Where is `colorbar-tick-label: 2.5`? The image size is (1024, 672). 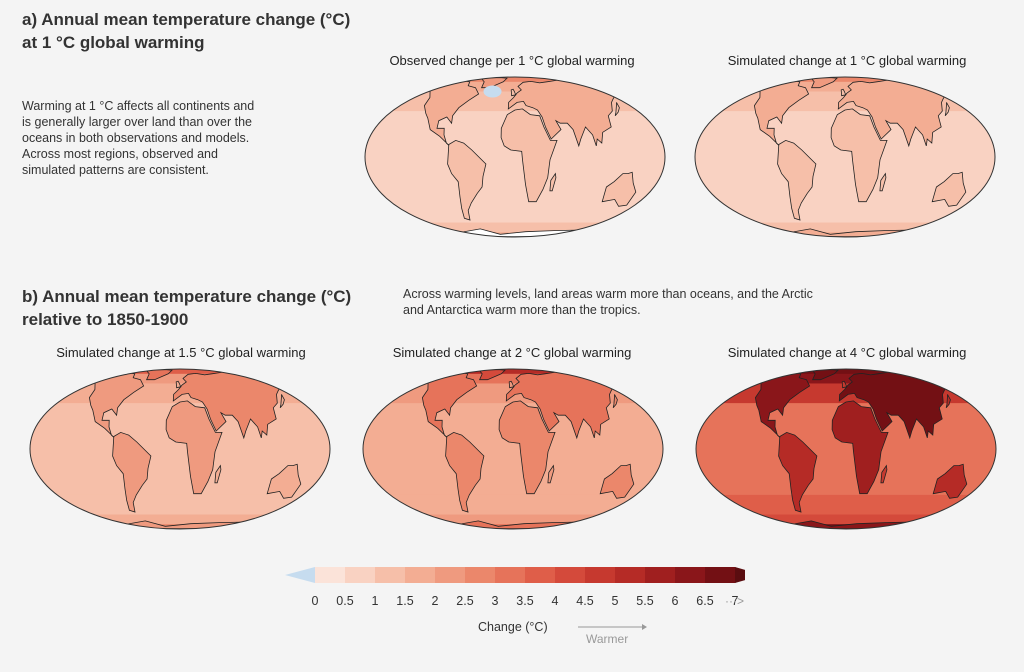 colorbar-tick-label: 2.5 is located at coordinates (465, 601).